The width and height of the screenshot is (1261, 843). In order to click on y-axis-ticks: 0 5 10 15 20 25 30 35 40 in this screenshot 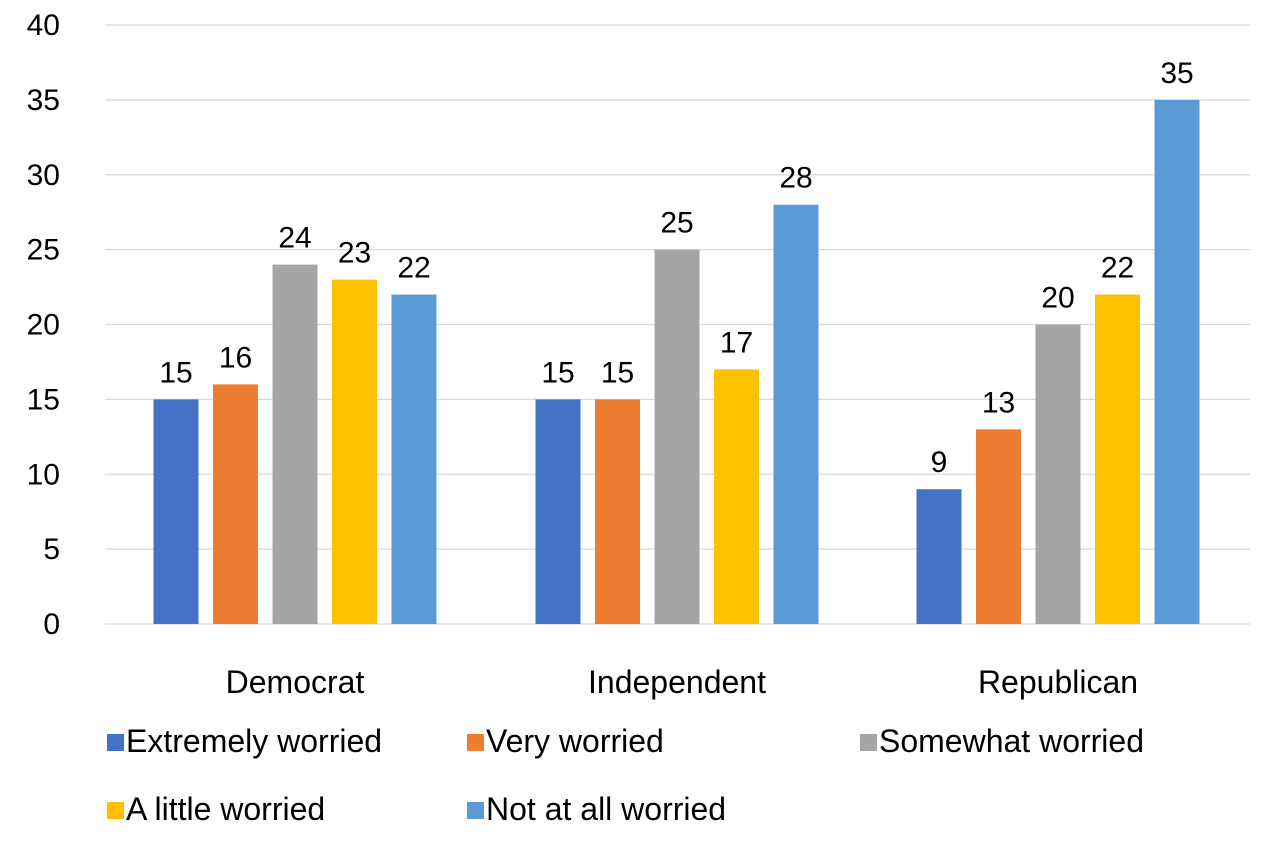, I will do `click(43, 325)`.